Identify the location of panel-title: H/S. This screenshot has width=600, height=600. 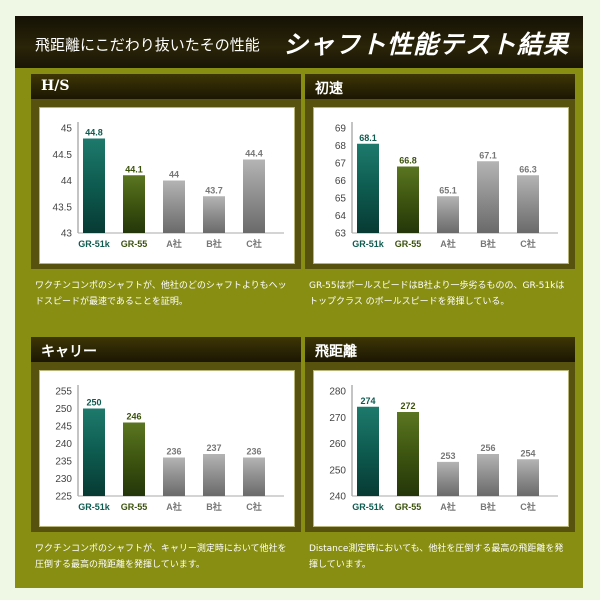
(55, 86).